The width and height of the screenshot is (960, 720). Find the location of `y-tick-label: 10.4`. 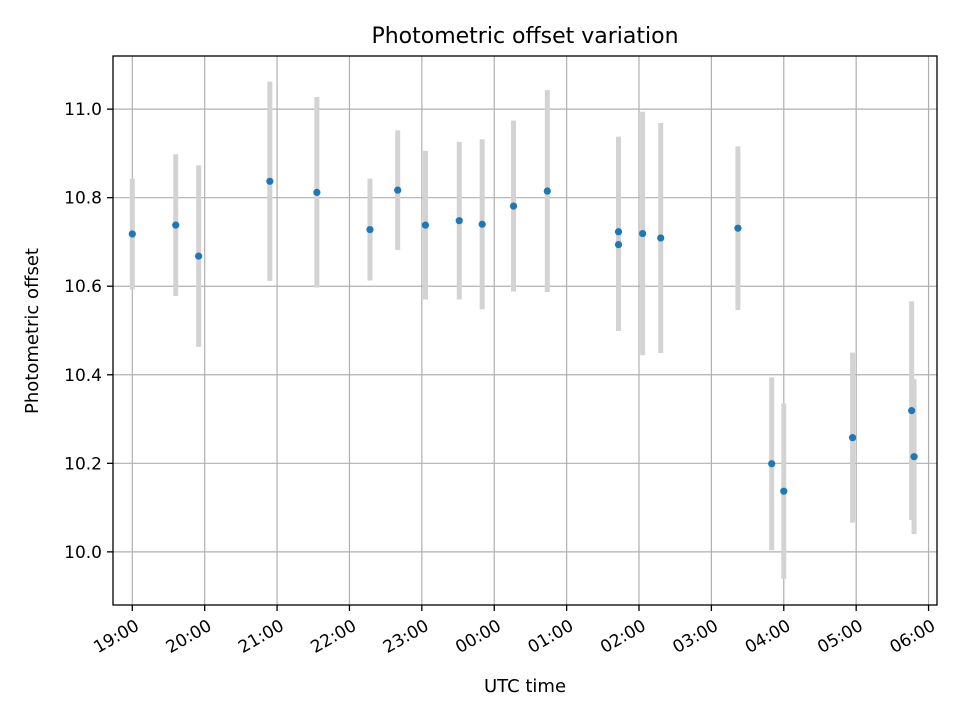

y-tick-label: 10.4 is located at coordinates (83, 376).